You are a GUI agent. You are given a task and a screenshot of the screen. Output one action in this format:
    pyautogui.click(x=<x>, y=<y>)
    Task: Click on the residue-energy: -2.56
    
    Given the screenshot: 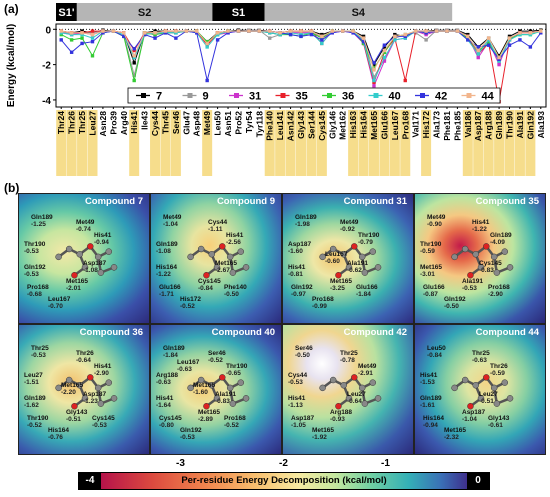 What is the action you would take?
    pyautogui.click(x=233, y=242)
    